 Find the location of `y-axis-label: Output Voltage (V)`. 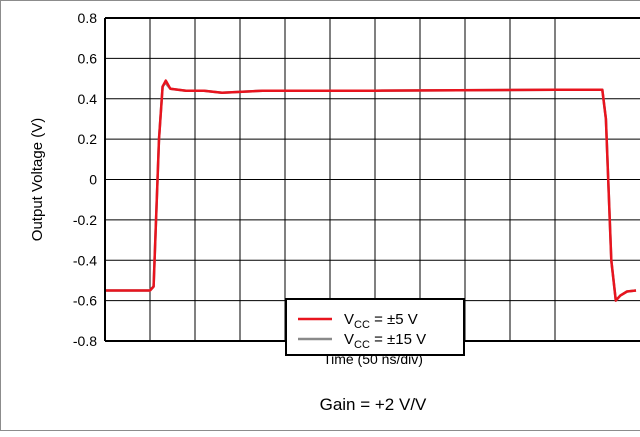

y-axis-label: Output Voltage (V) is located at coordinates (37, 179).